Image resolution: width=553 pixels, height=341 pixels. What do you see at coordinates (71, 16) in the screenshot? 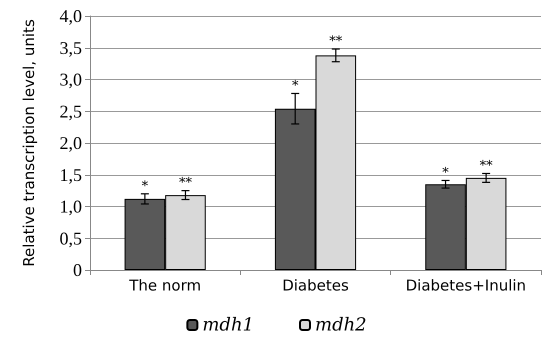
I see `y-tick-label: 4,0` at bounding box center [71, 16].